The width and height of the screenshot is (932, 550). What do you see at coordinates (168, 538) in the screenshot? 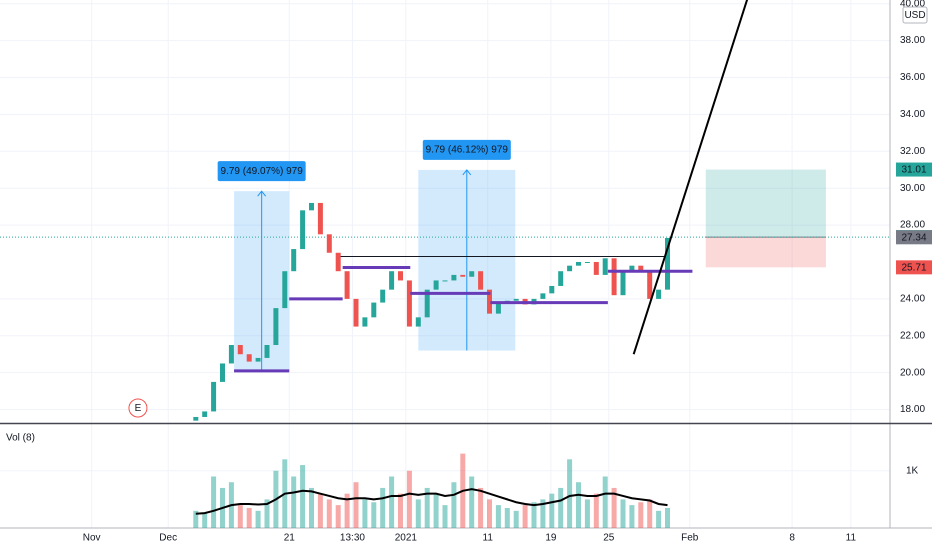
I see `x-tick-label: Dec` at bounding box center [168, 538].